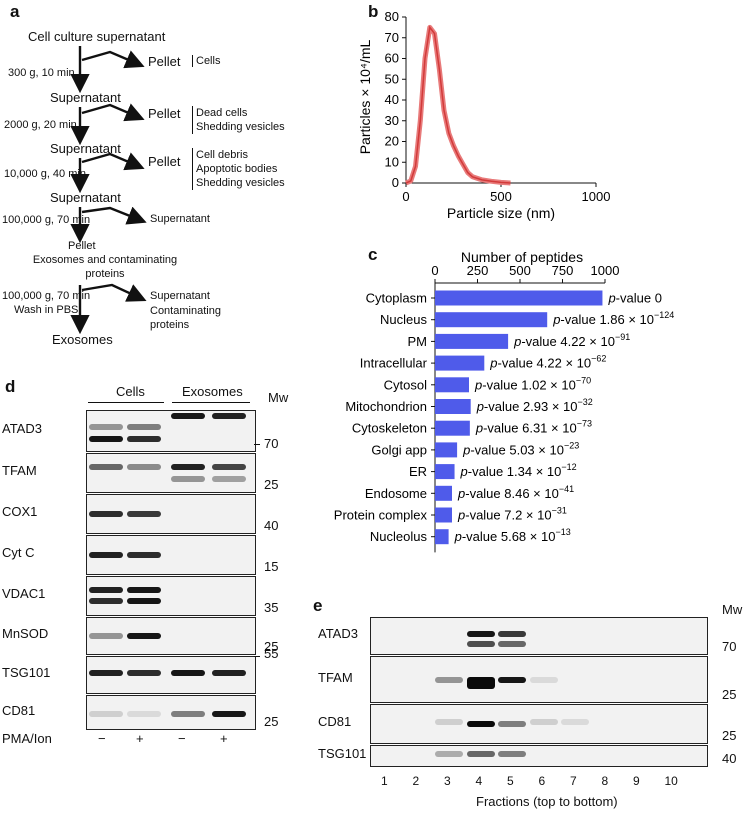 The width and height of the screenshot is (745, 813). Describe the element at coordinates (518, 470) in the screenshot. I see `bar-pvalue-label: p-value 1.34 × 10−12` at that location.